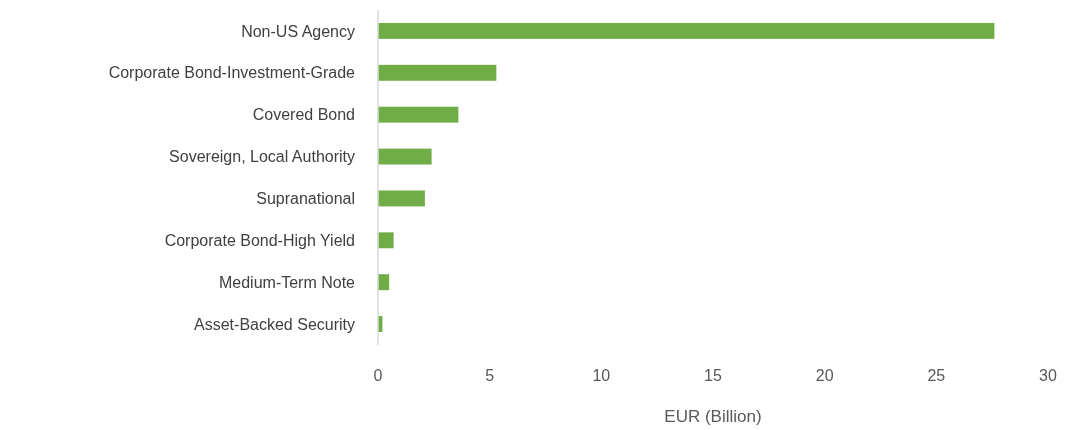 This screenshot has width=1082, height=430. Describe the element at coordinates (1048, 375) in the screenshot. I see `x-tick-label: 30` at that location.